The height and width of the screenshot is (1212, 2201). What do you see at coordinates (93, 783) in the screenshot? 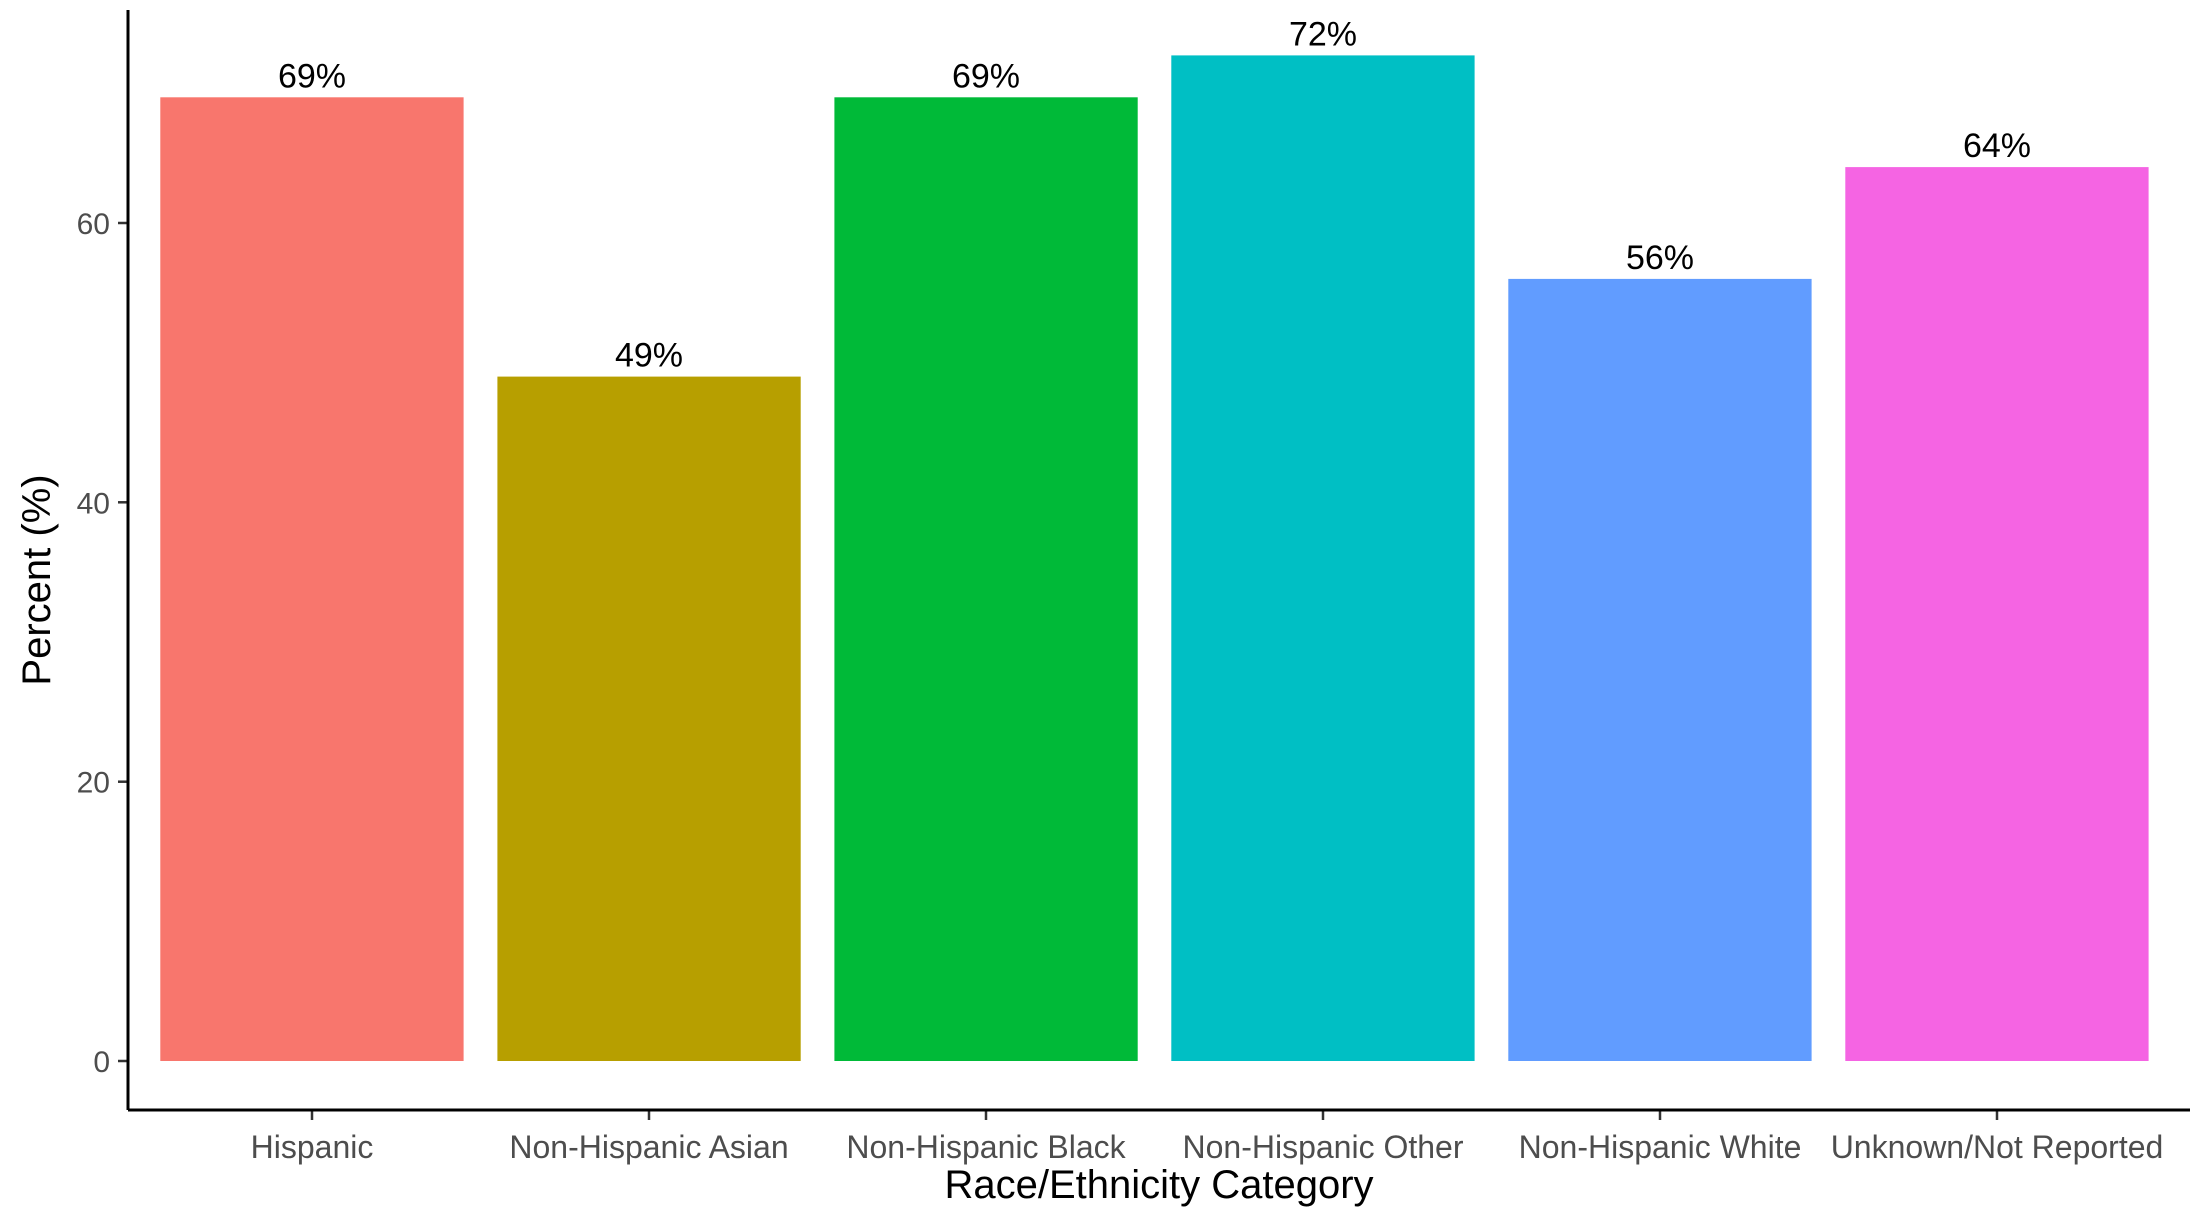
I see `y-tick-label-1: 20` at bounding box center [93, 783].